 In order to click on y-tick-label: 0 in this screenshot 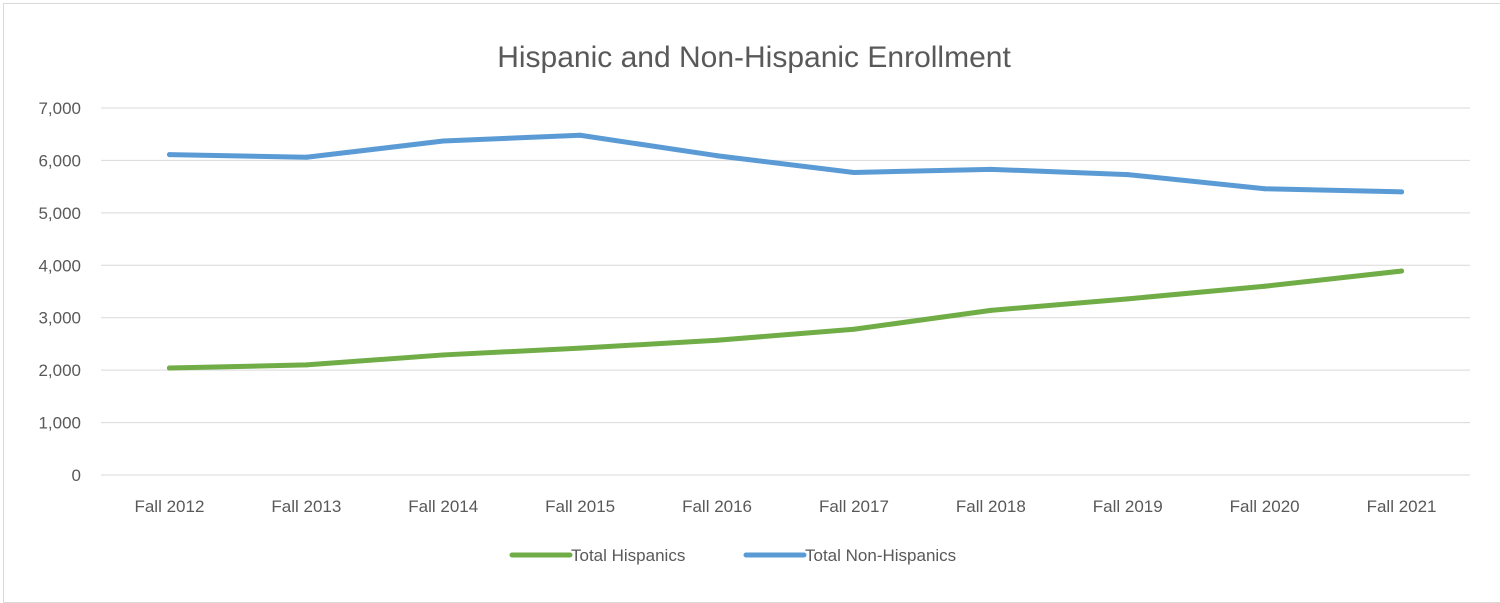, I will do `click(76, 475)`.